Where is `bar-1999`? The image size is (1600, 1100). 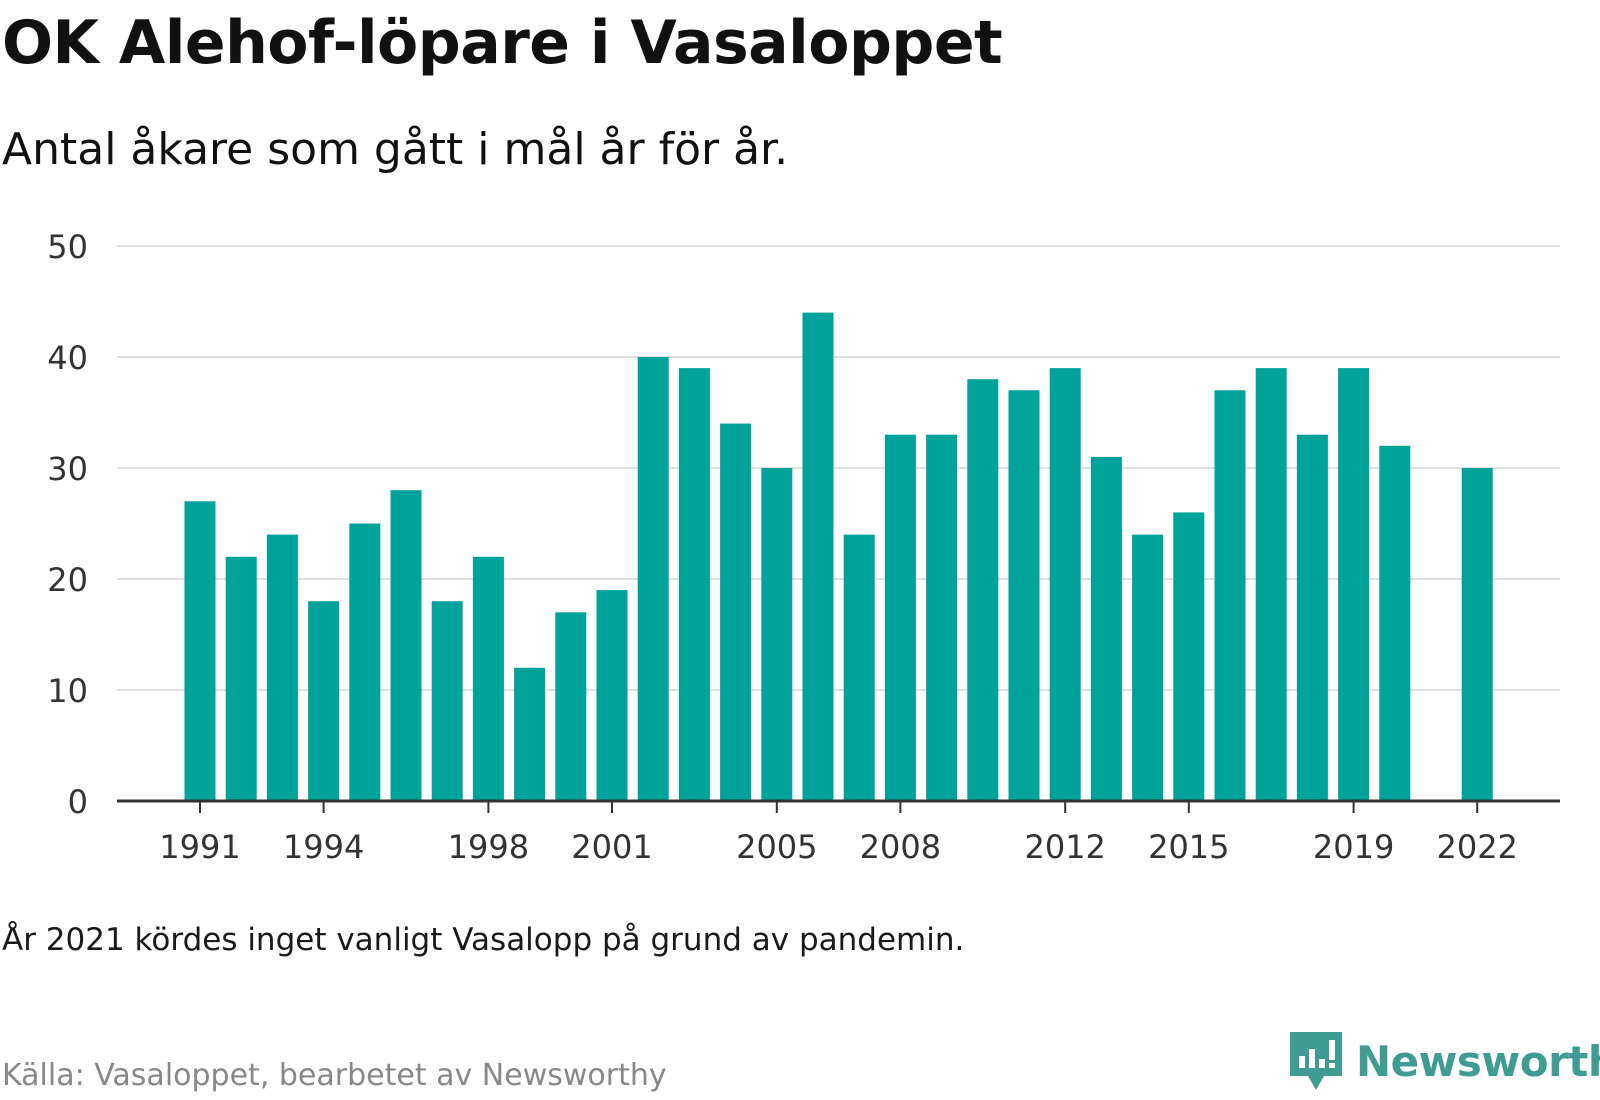
bar-1999 is located at coordinates (530, 734).